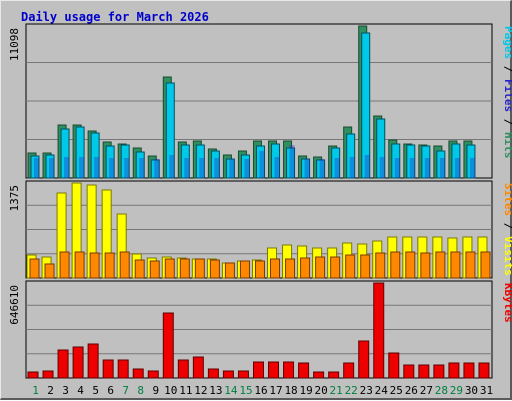  I want to click on hits-files-pages-side-label-part-4: Hits, so click(507, 145).